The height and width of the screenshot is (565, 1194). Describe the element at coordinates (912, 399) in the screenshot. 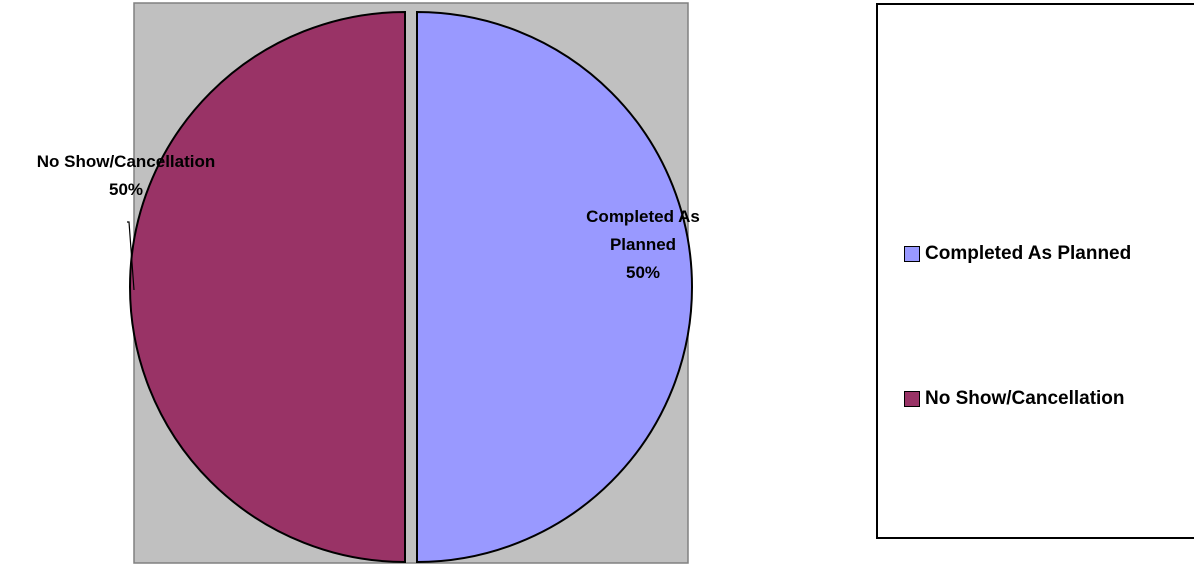

I see `legend-swatch-no-show-cancellation` at that location.